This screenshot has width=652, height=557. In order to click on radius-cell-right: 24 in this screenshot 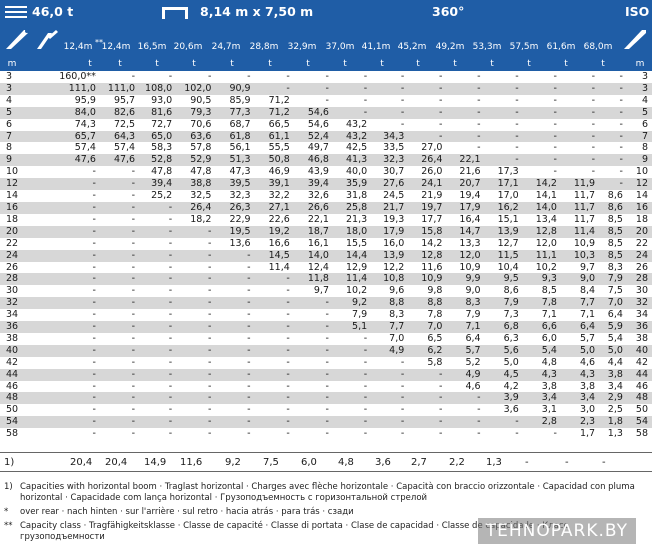, I will do `click(637, 255)`.